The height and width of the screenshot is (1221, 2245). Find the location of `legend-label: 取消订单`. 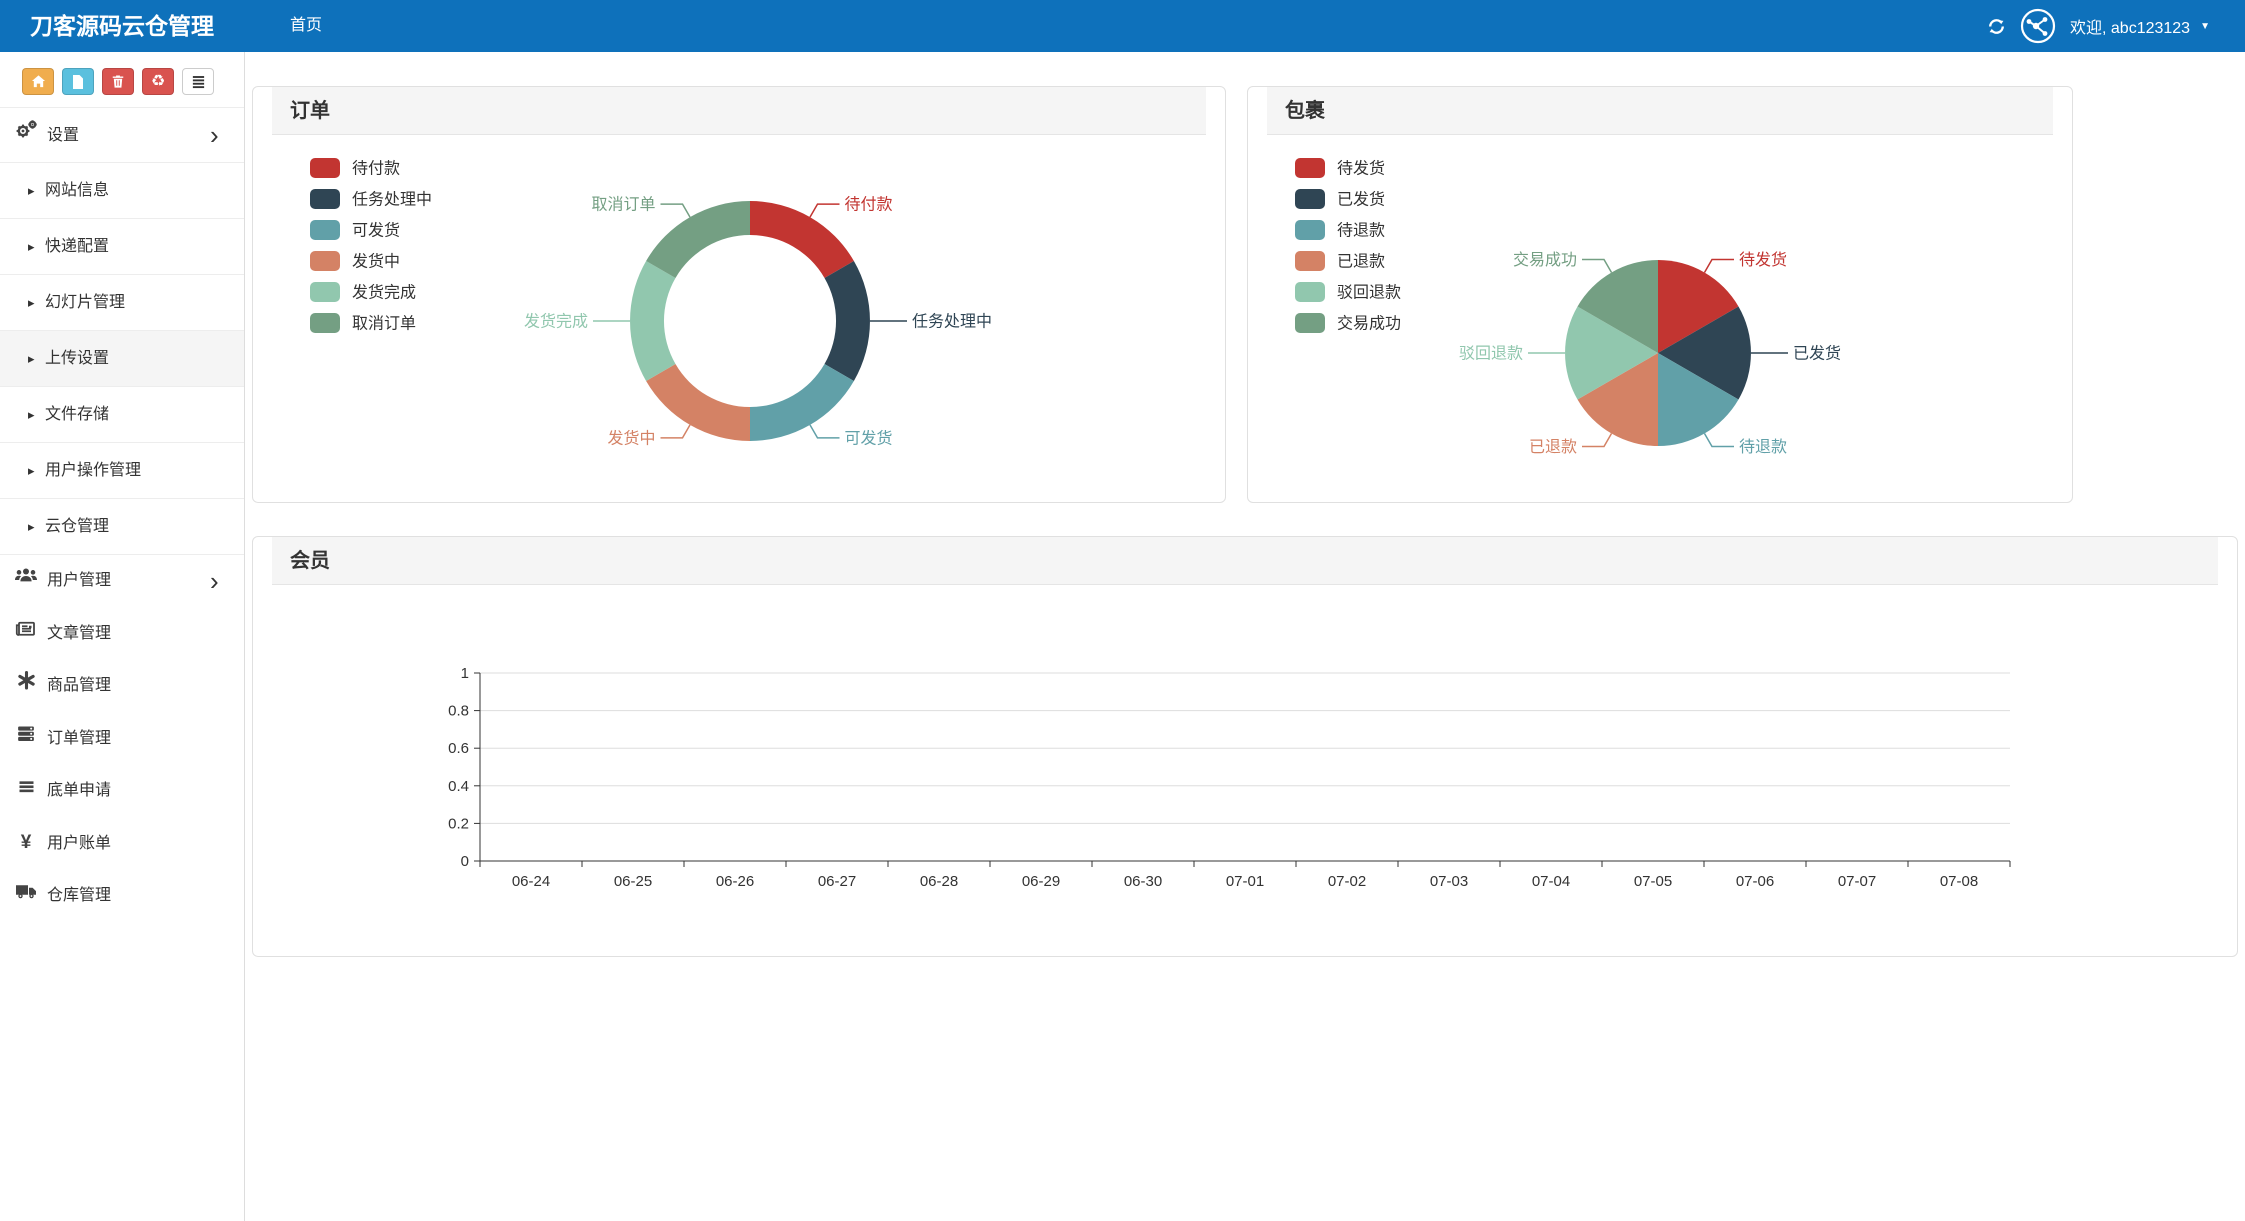

legend-label: 取消订单 is located at coordinates (384, 324).